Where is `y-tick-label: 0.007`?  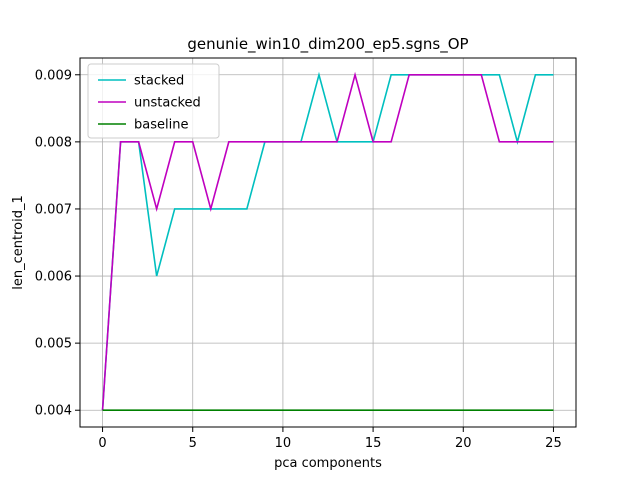 y-tick-label: 0.007 is located at coordinates (53, 209).